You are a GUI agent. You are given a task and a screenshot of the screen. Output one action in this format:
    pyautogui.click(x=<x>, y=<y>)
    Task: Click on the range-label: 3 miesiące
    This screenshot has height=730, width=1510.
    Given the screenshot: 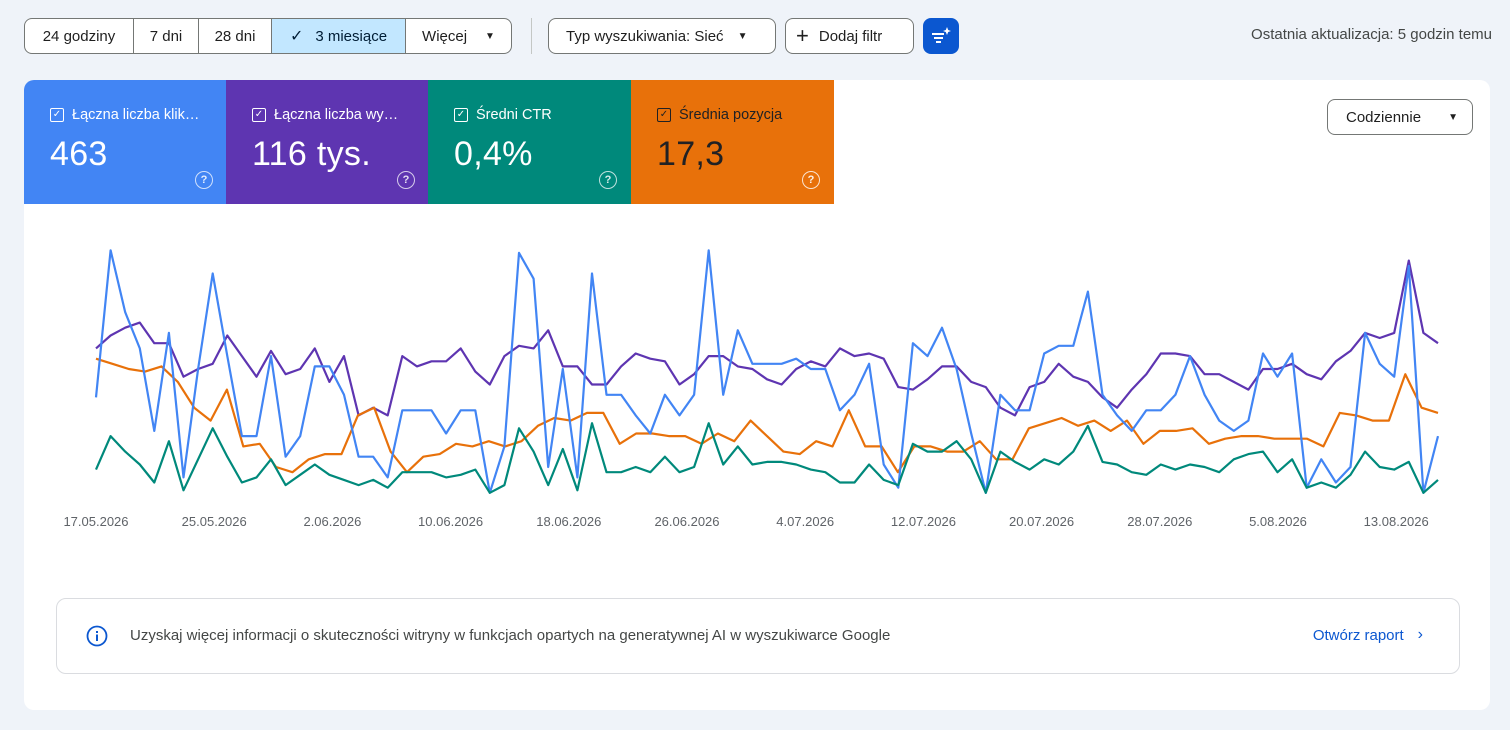 What is the action you would take?
    pyautogui.click(x=351, y=36)
    